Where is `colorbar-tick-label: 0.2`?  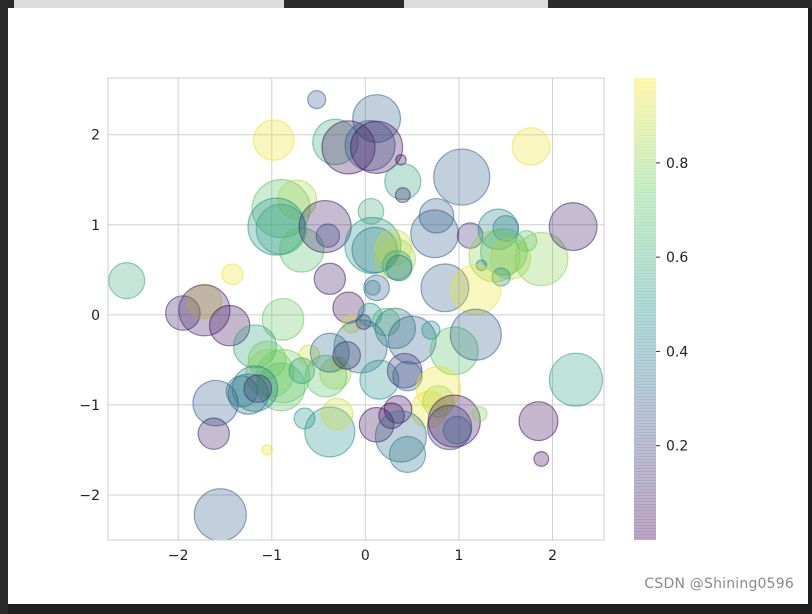 colorbar-tick-label: 0.2 is located at coordinates (677, 447).